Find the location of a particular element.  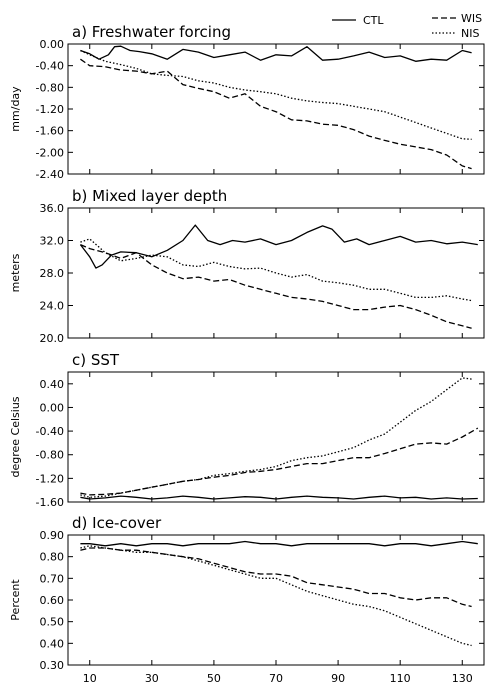

y-tick-label: -2.00 is located at coordinates (50, 152).